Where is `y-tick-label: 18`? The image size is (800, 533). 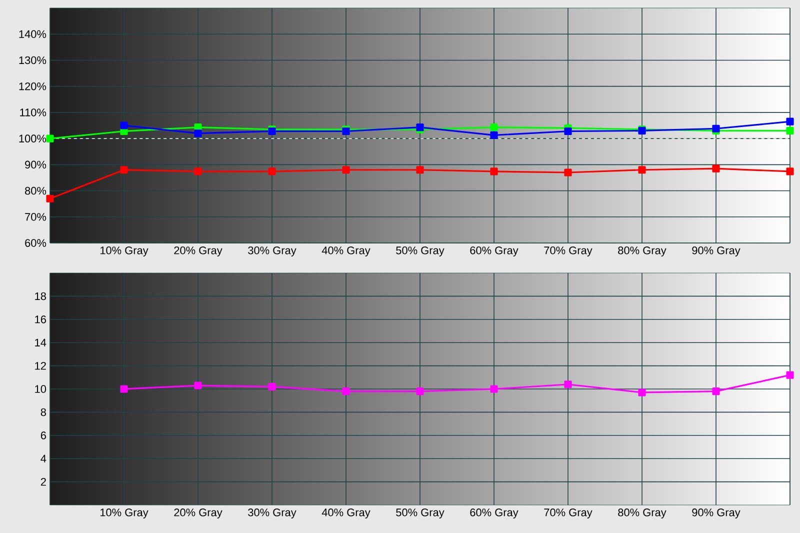 y-tick-label: 18 is located at coordinates (40, 296).